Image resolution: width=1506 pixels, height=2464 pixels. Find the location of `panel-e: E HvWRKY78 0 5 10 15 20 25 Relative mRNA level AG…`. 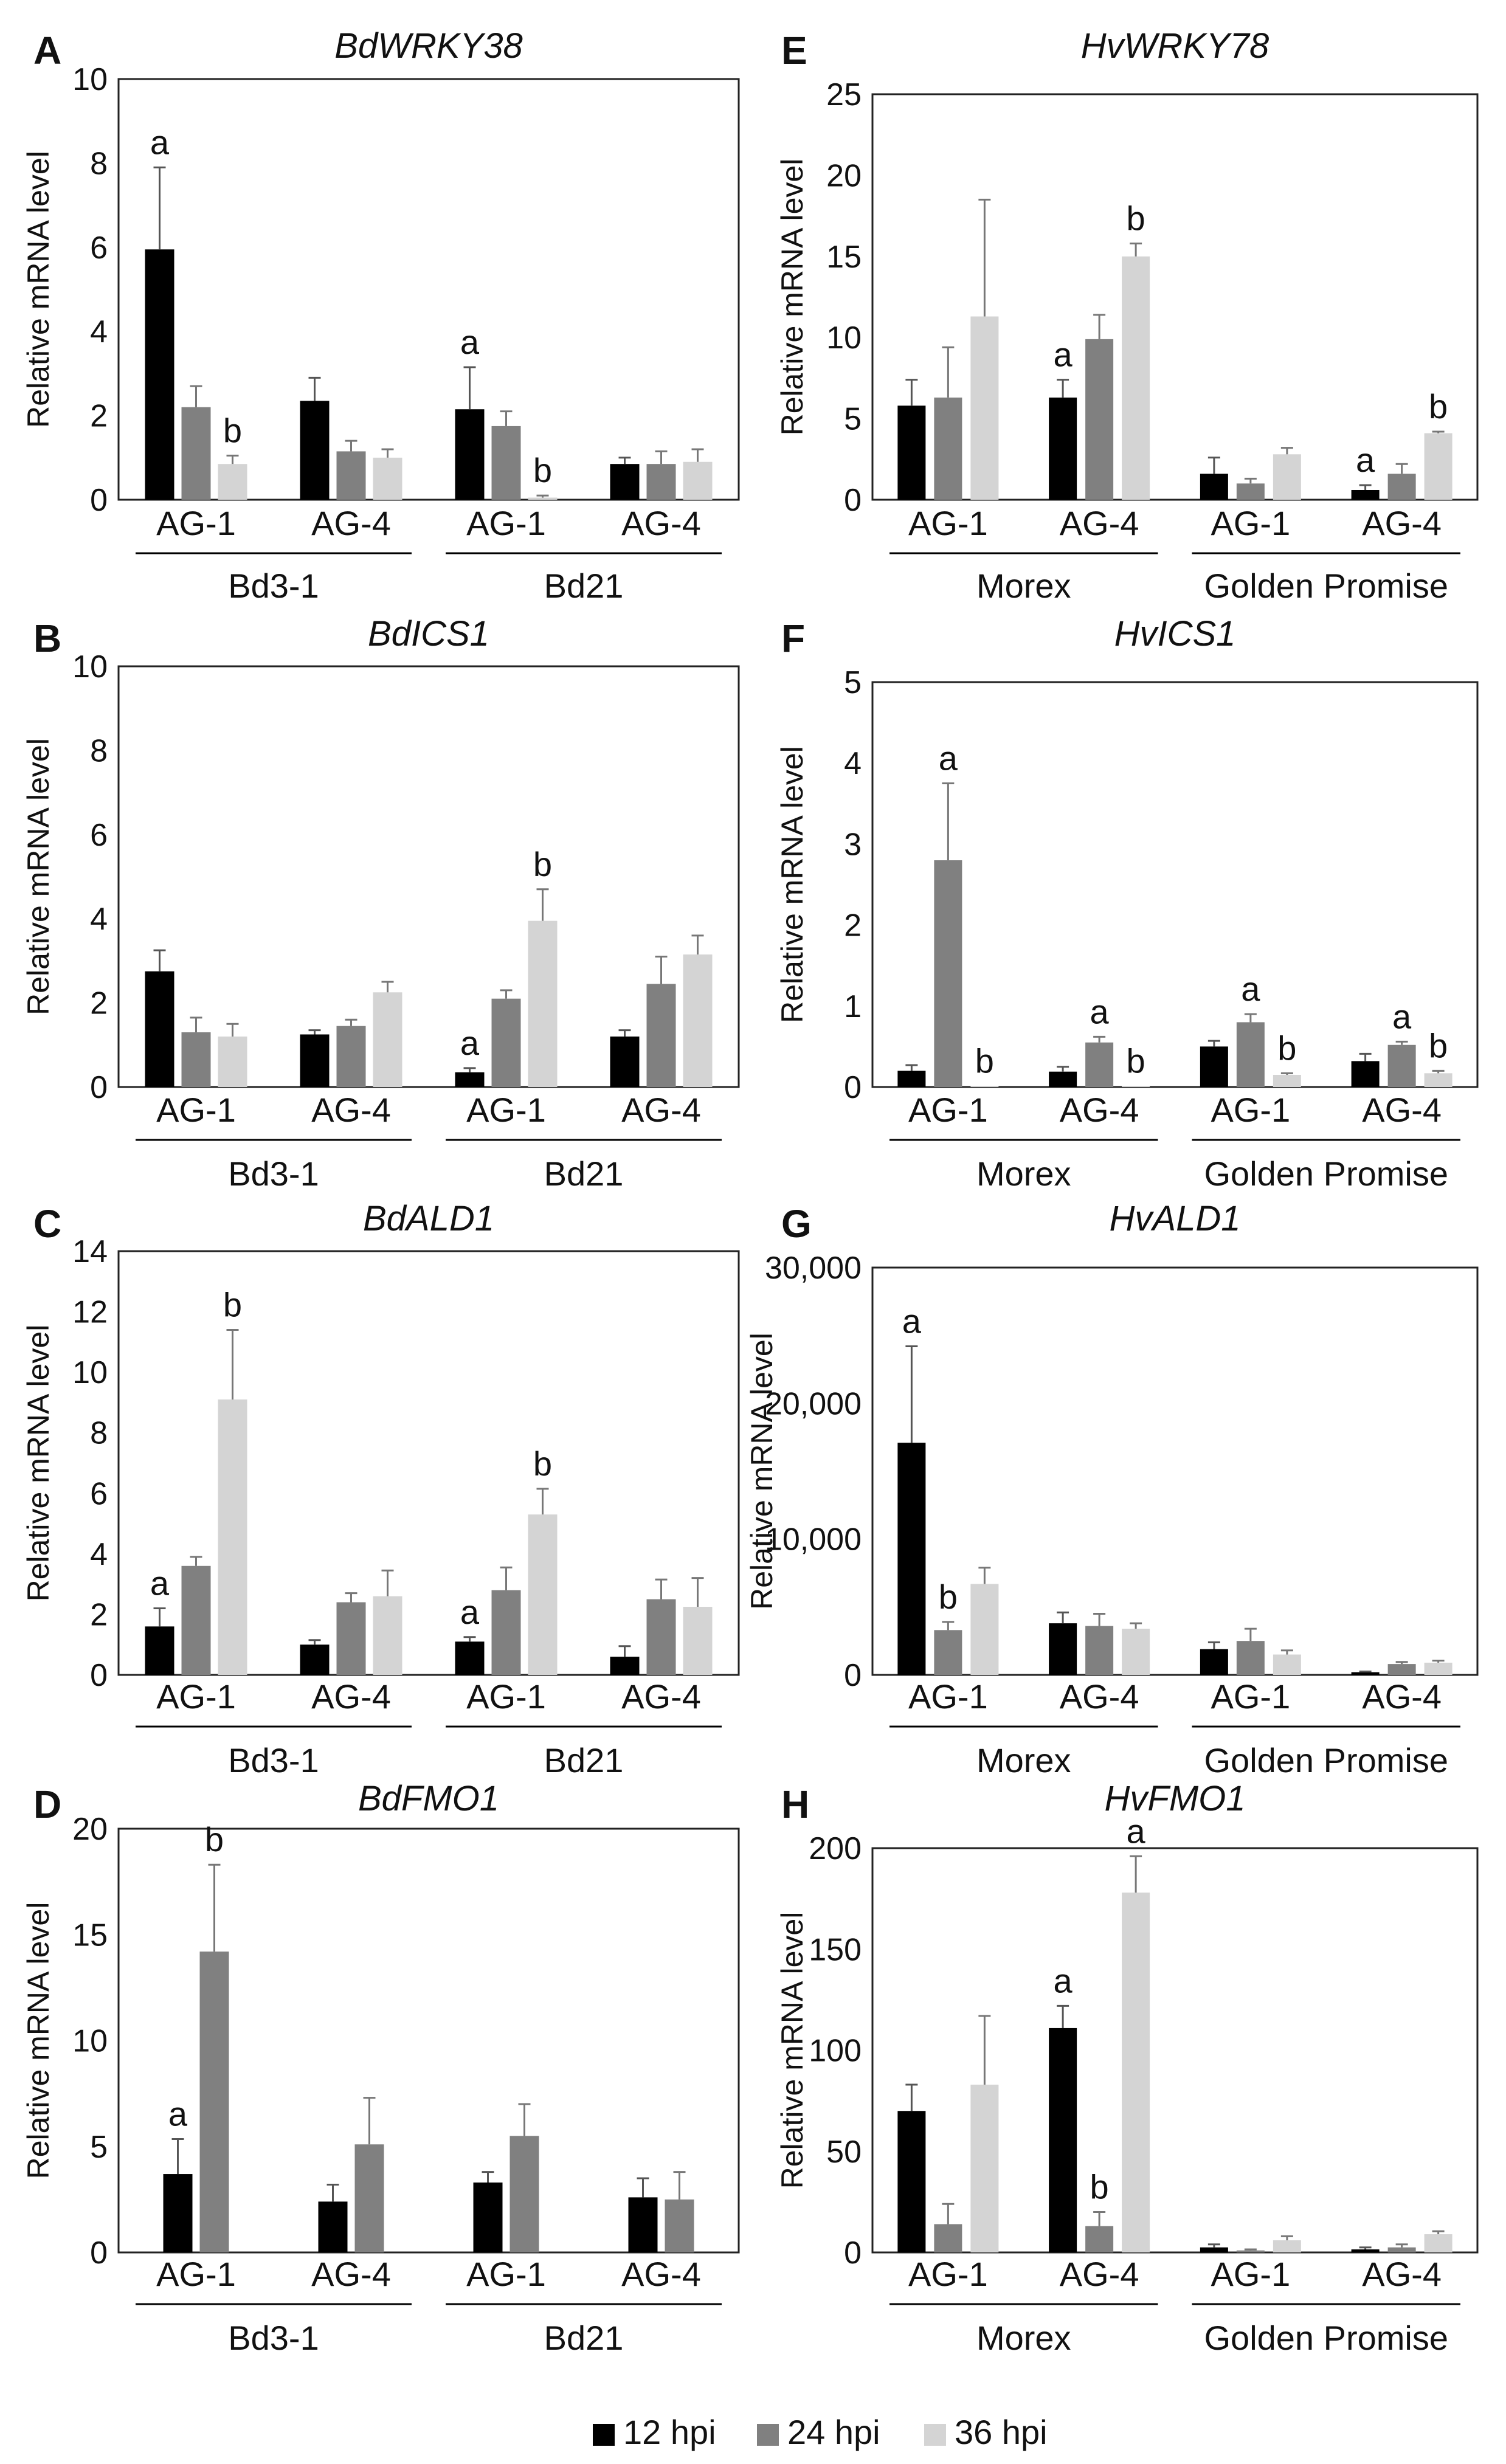

panel-e: E HvWRKY78 0 5 10 15 20 25 Relative mRNA level AG… is located at coordinates (1127, 315).